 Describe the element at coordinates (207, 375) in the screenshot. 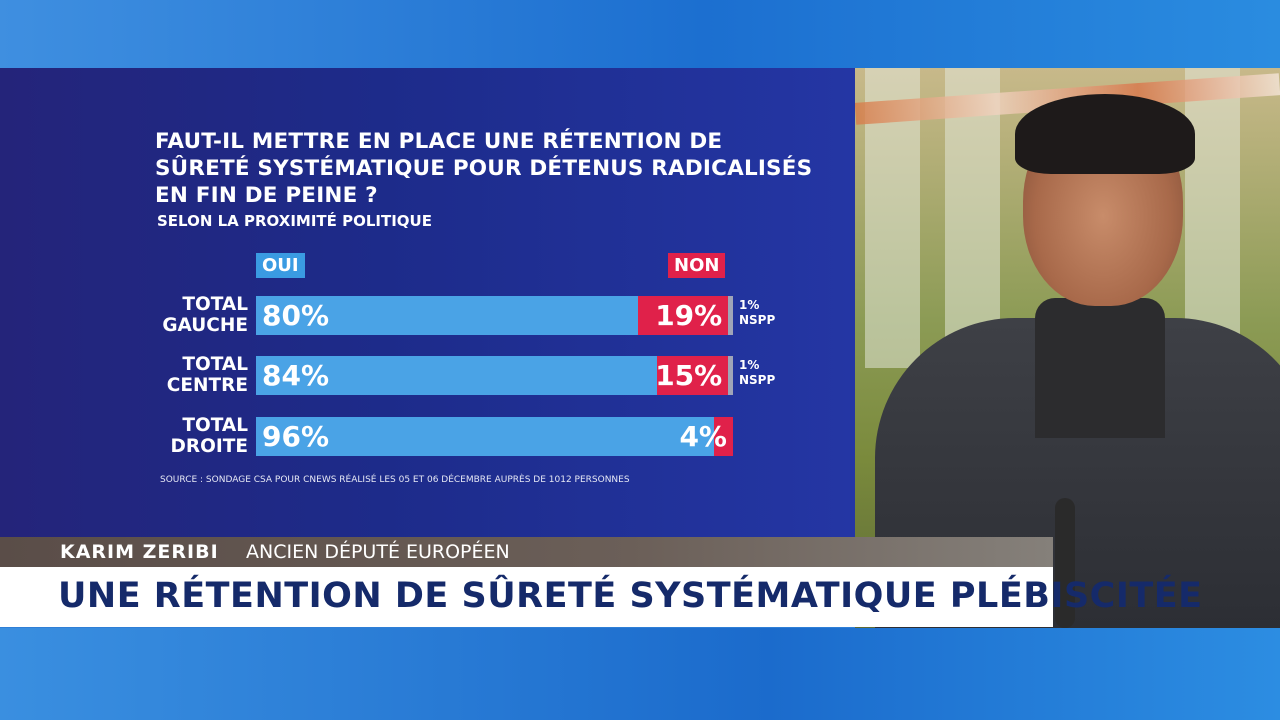

I see `row-label: TOTAL CENTRE` at that location.